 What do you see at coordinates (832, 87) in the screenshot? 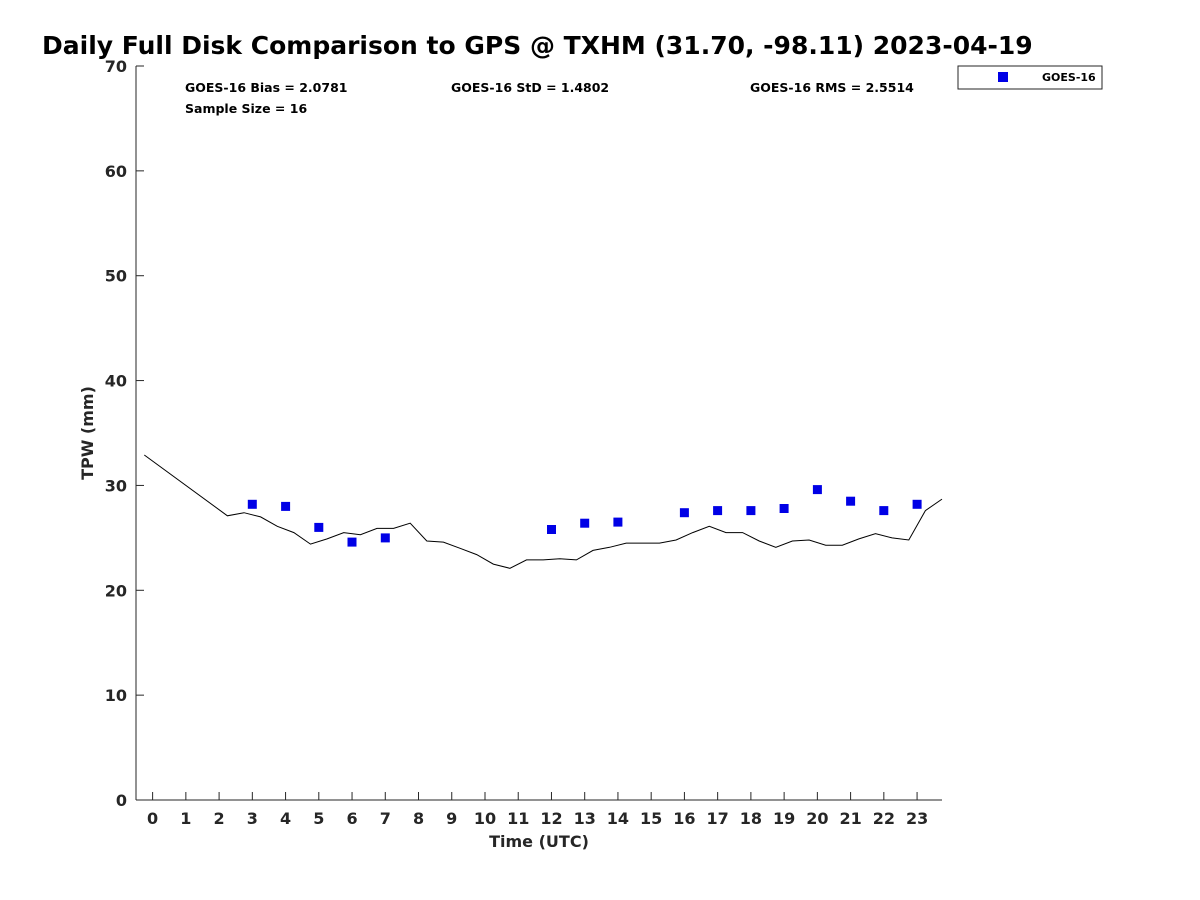
I see `rms-stat: GOES-16 RMS = 2.5514` at bounding box center [832, 87].